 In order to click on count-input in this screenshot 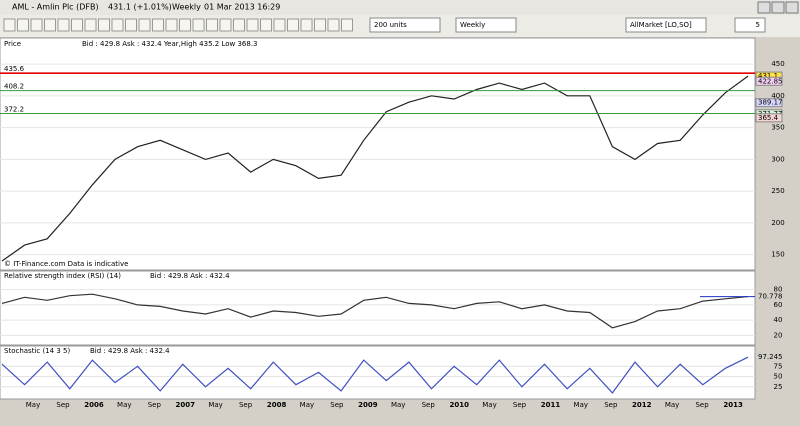, I will do `click(750, 25)`.